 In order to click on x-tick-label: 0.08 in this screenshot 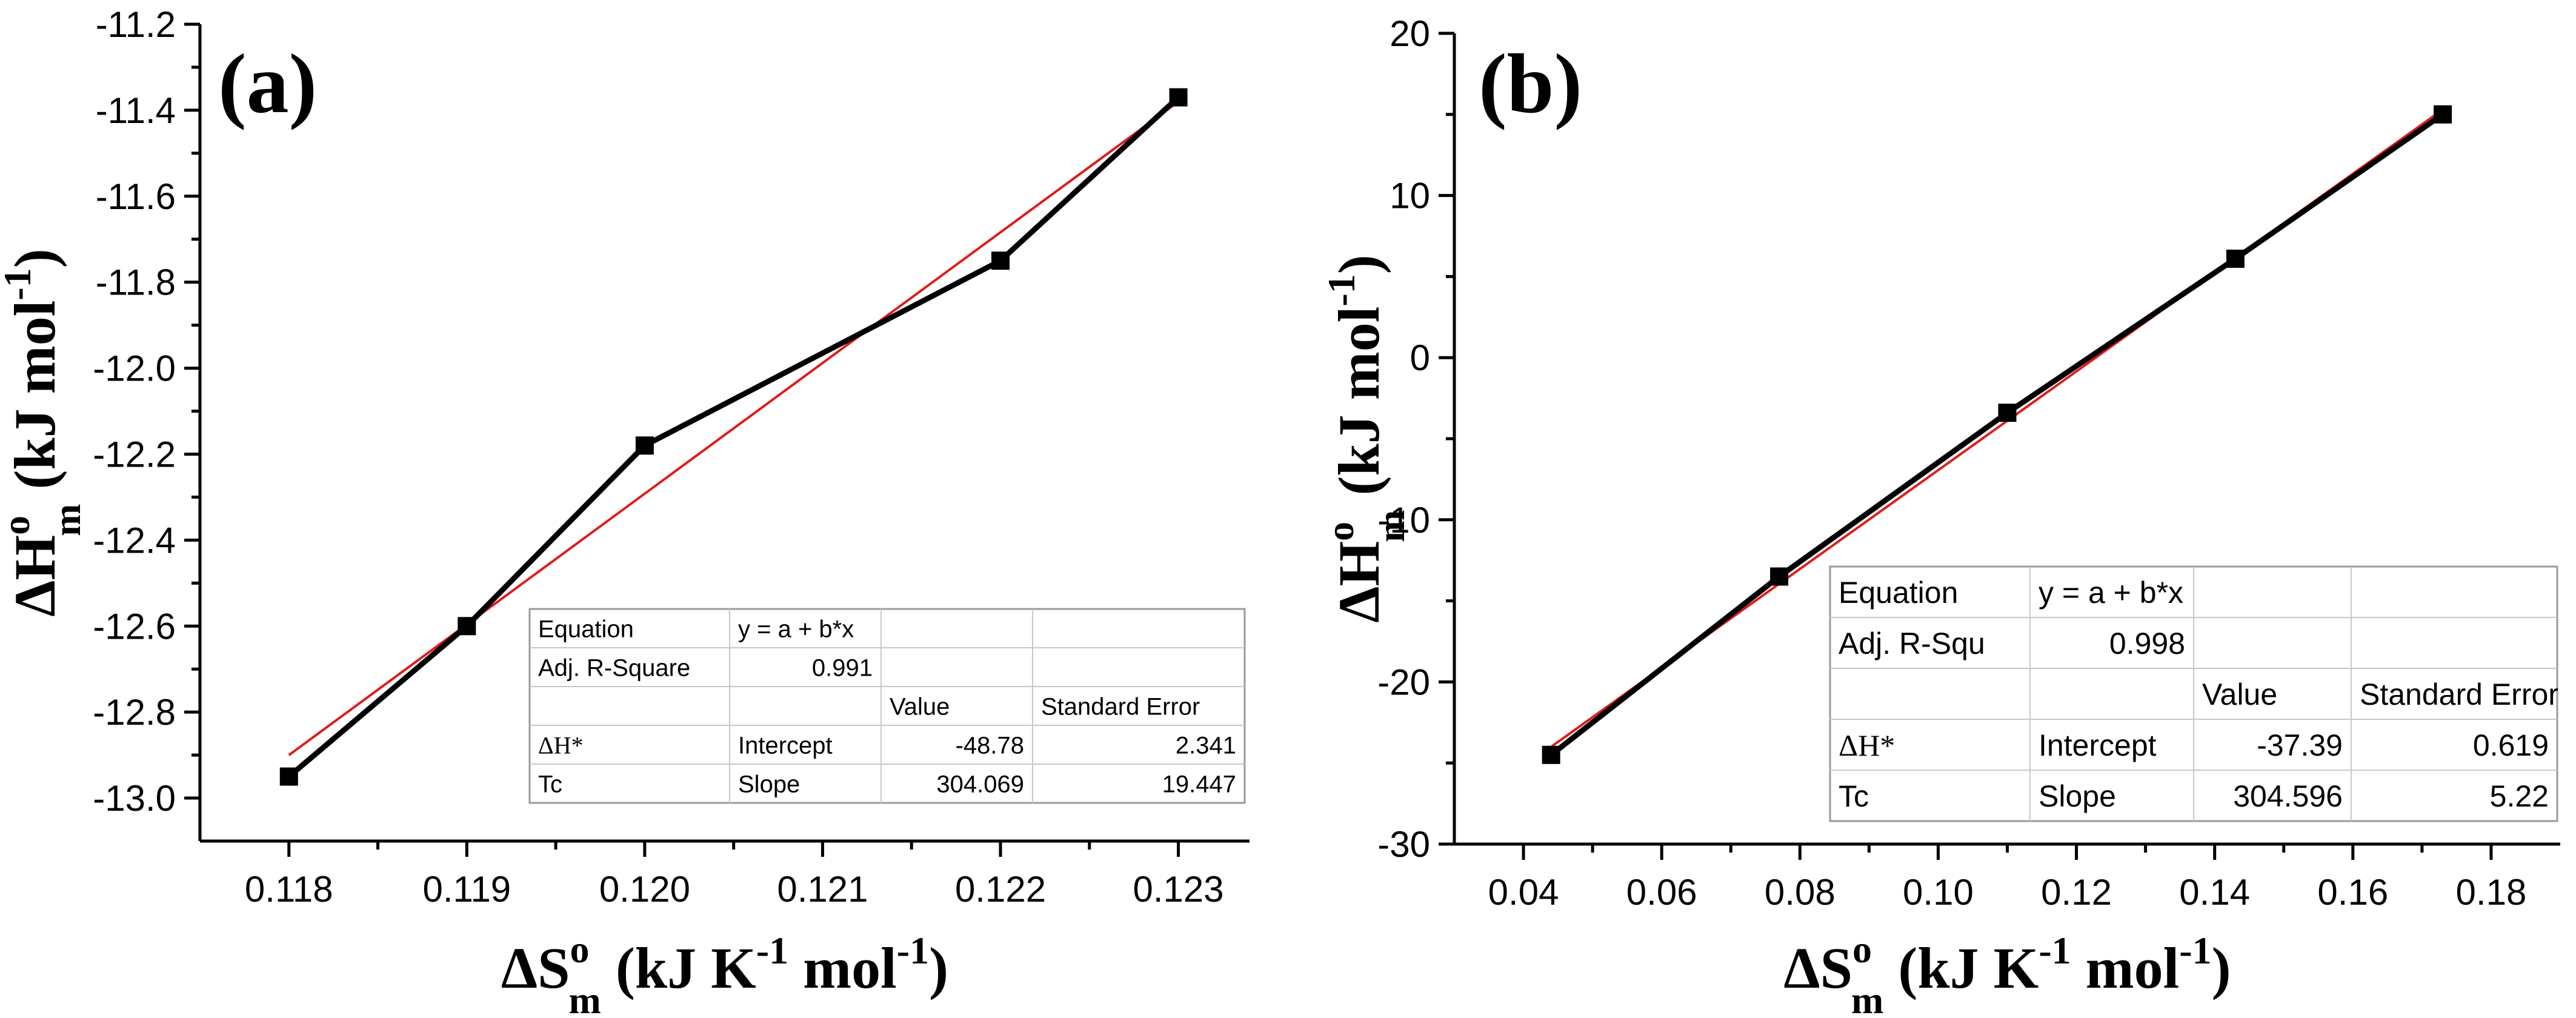, I will do `click(1800, 892)`.